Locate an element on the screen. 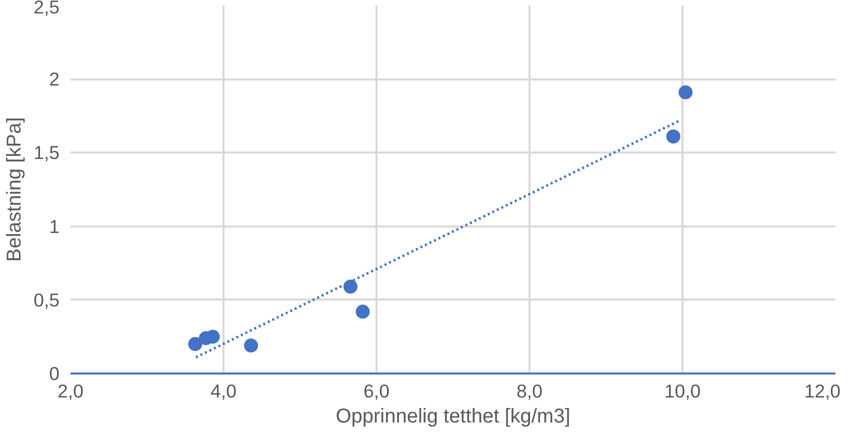 The image size is (852, 439). y-axis-title: Belastning [kPa] is located at coordinates (15, 189).